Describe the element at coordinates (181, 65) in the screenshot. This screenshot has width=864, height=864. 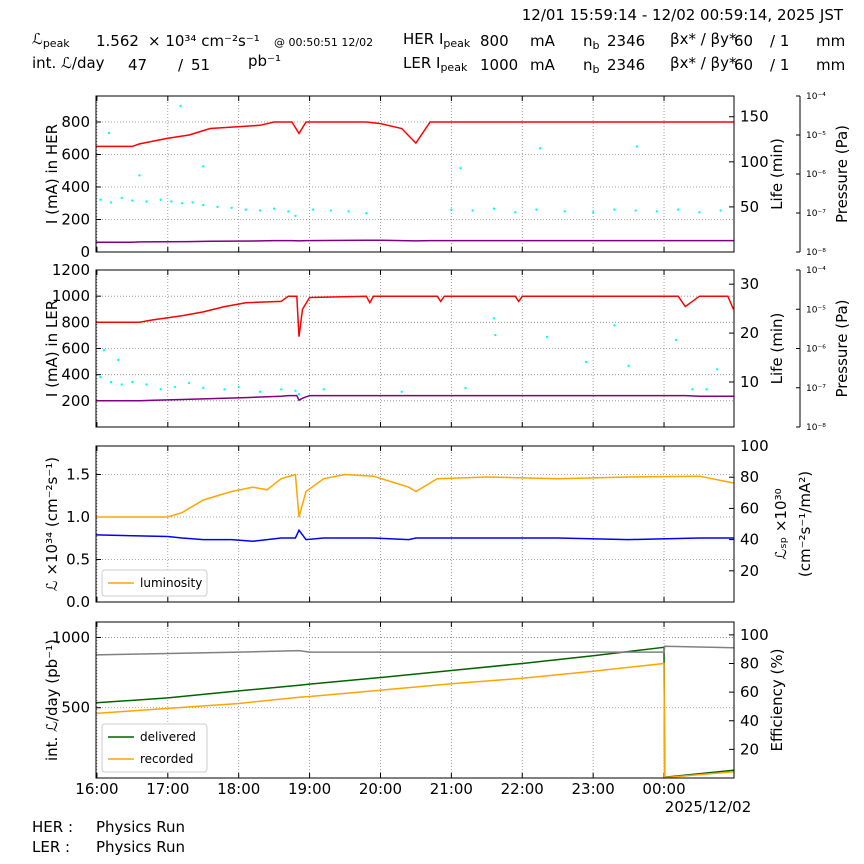
I see `int-lumi-sep: /` at that location.